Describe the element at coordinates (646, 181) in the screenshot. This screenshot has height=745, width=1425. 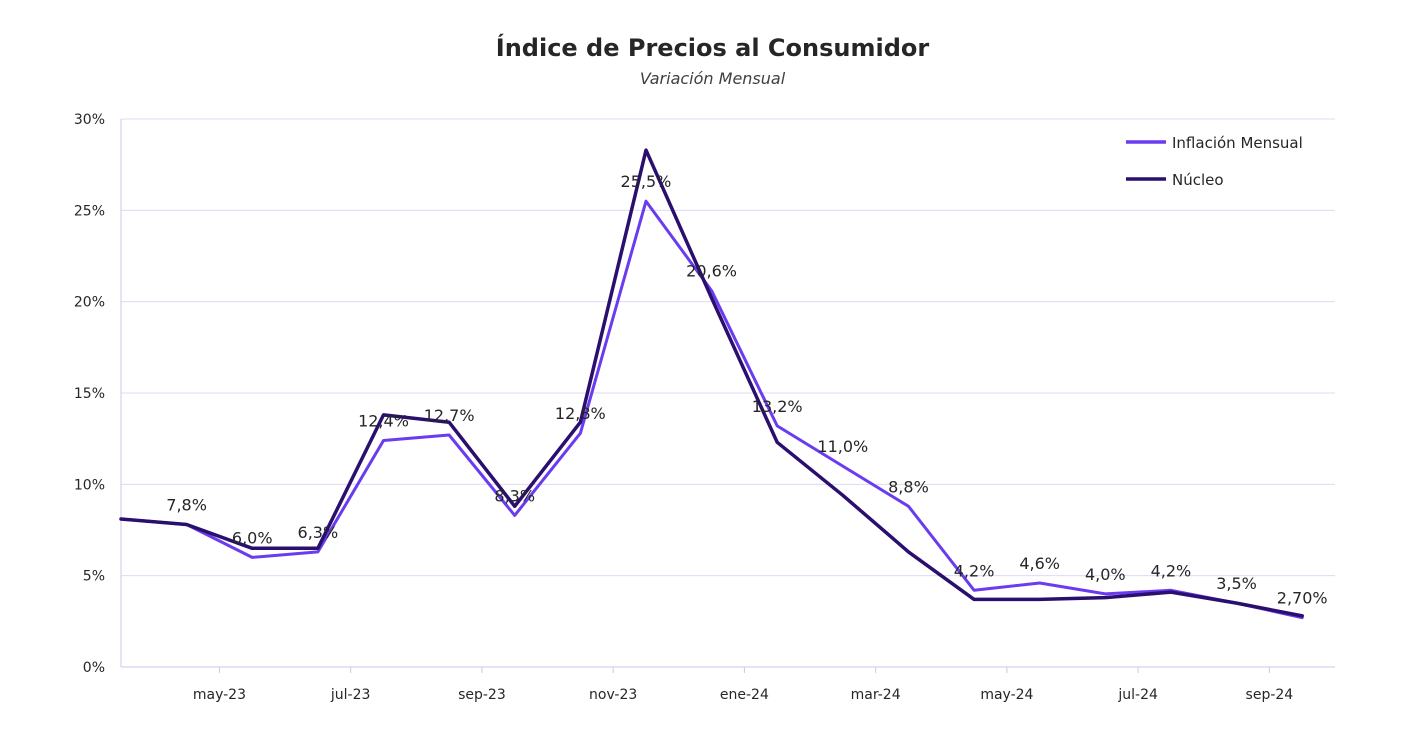
I see `data-label: 25,5%` at that location.